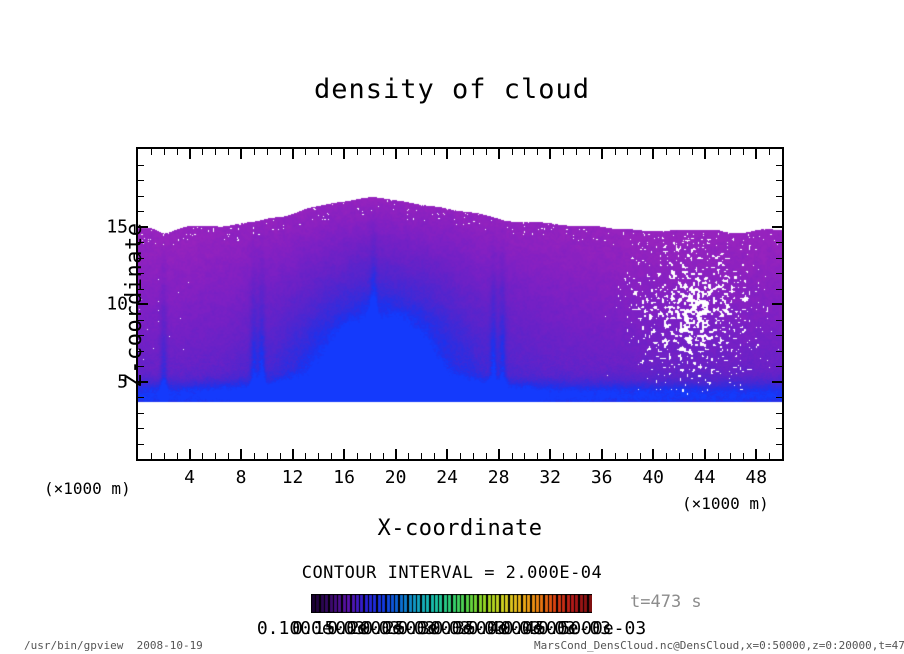 This screenshot has width=904, height=654. I want to click on colorbar-tick-label: 0.3000e-03, so click(451, 628).